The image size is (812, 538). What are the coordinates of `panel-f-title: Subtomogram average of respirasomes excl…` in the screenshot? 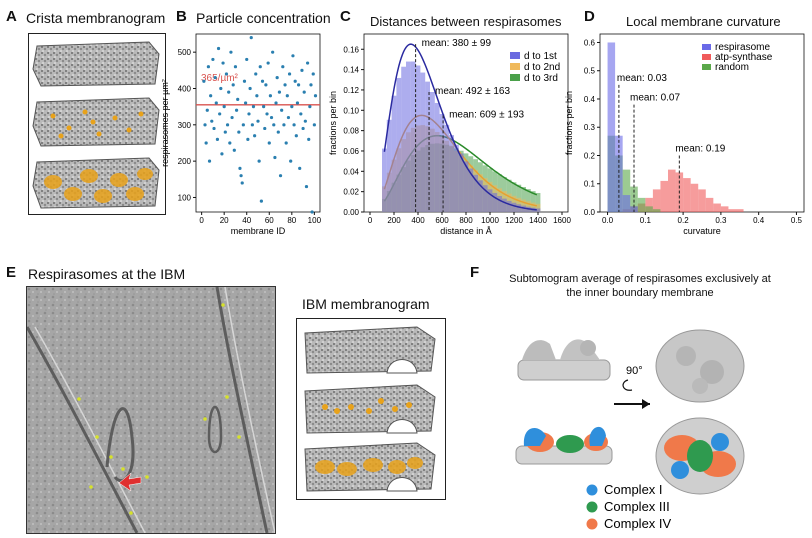 It's located at (640, 286).